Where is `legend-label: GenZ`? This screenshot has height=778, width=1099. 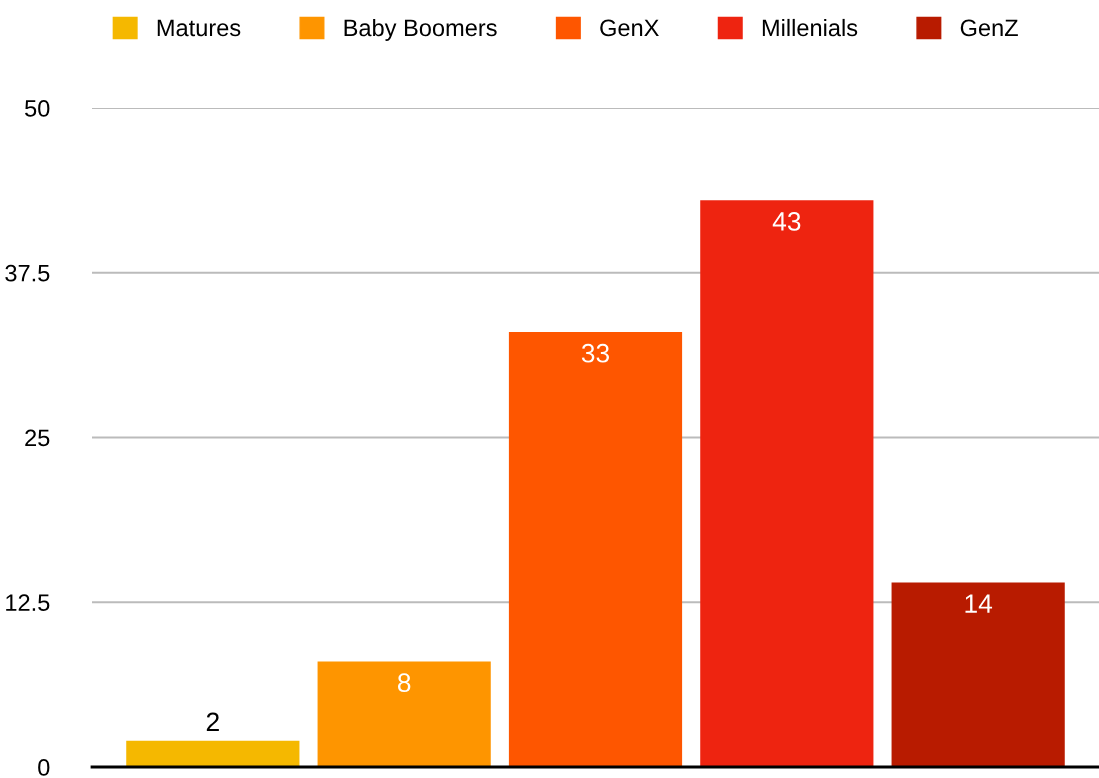
legend-label: GenZ is located at coordinates (989, 28).